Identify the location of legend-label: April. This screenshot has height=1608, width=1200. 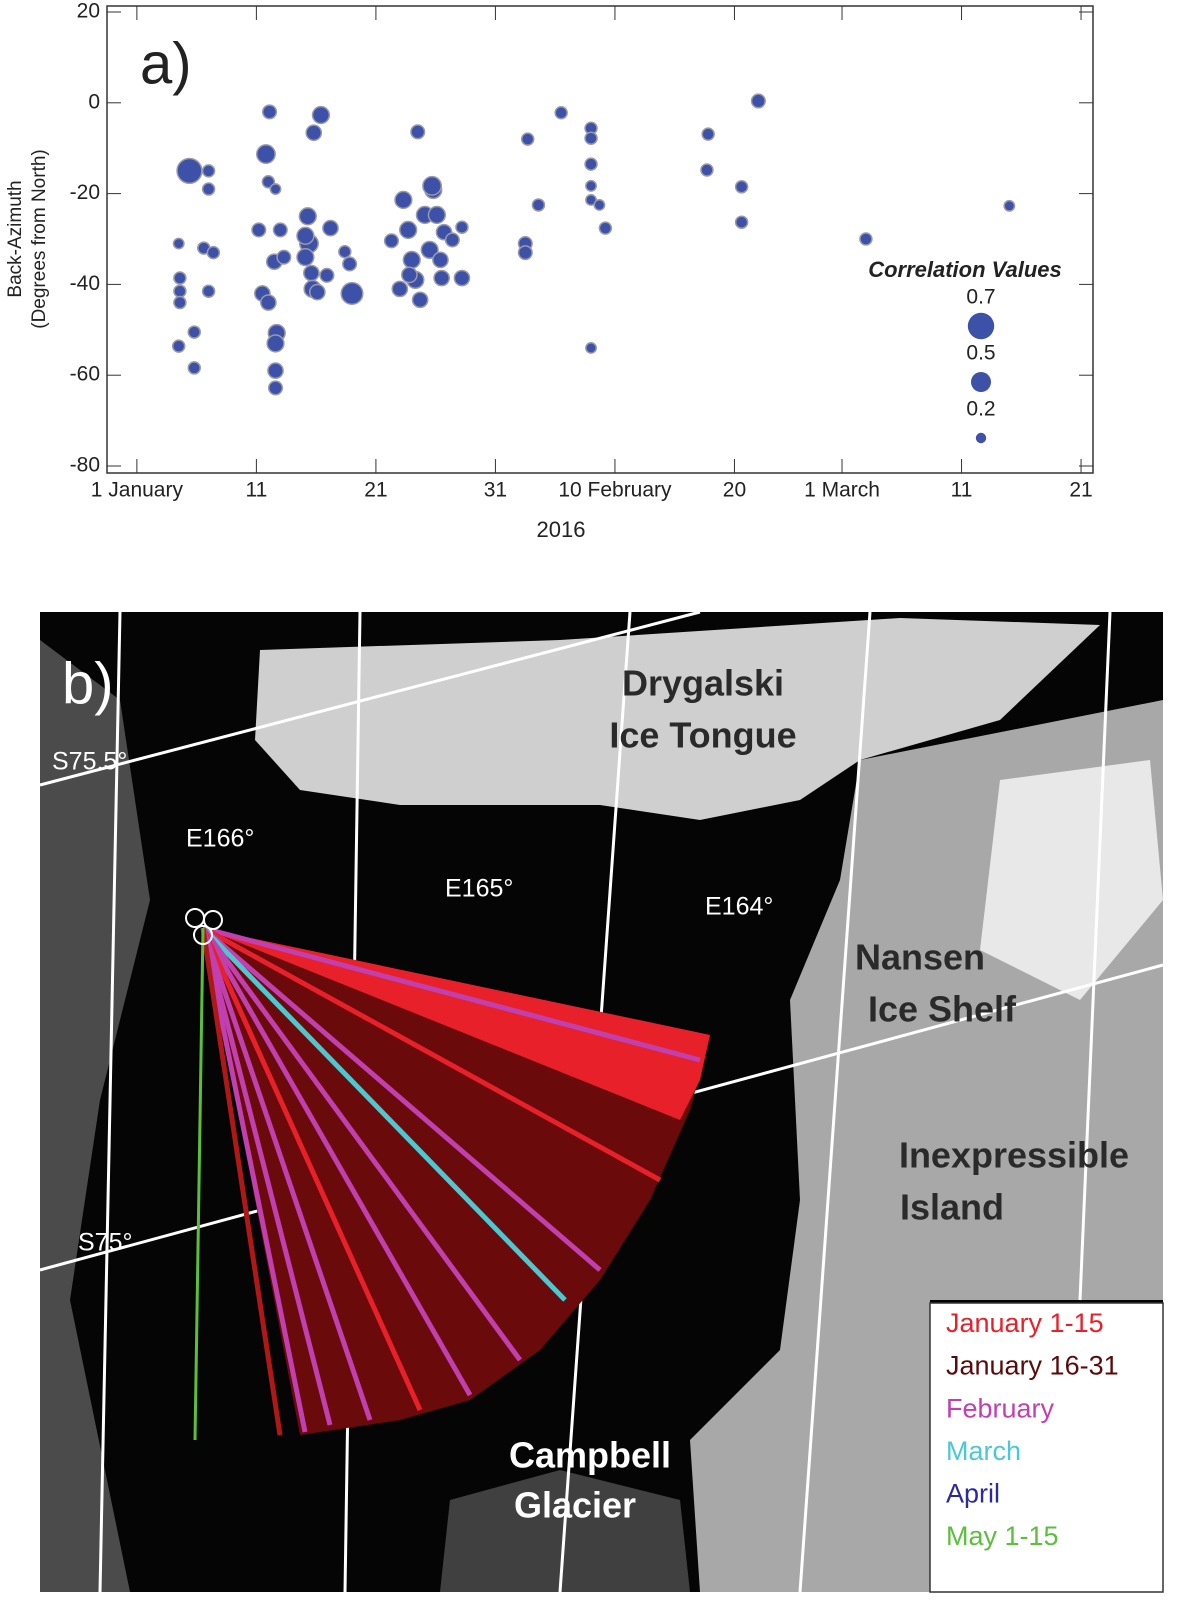
(973, 1494).